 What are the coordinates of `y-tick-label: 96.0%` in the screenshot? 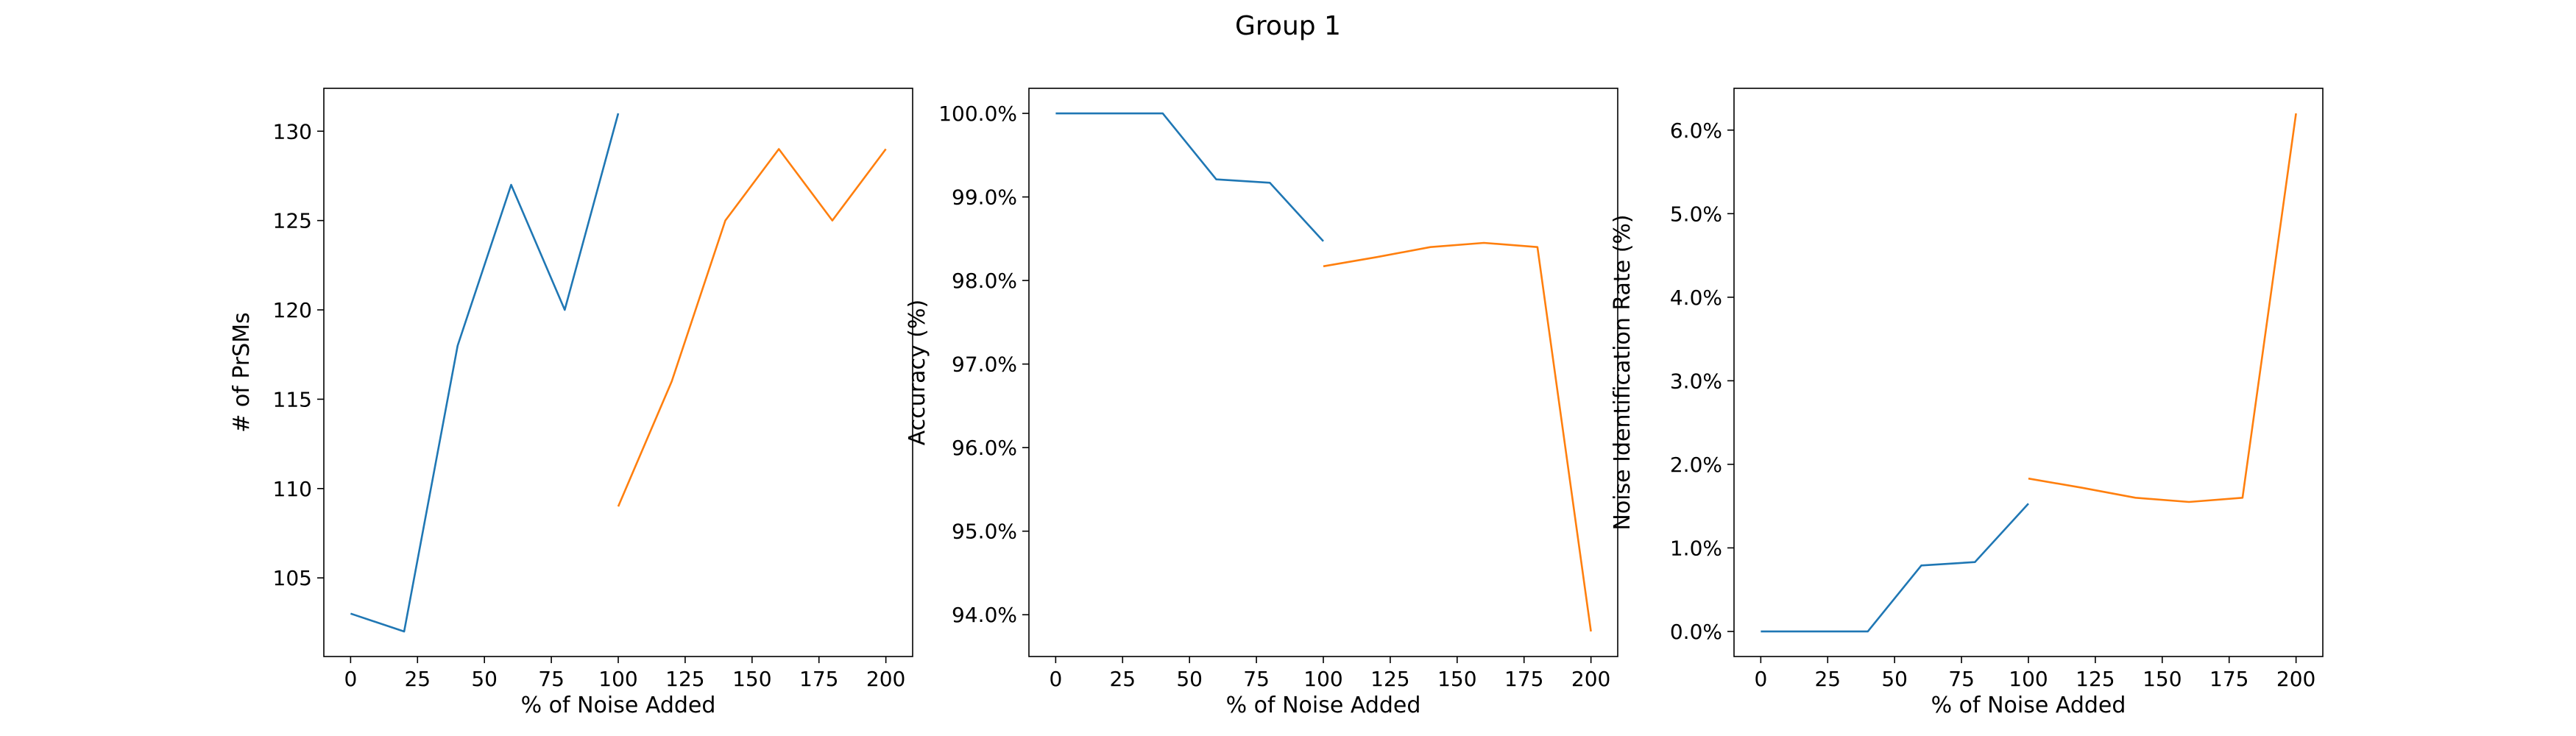 It's located at (984, 448).